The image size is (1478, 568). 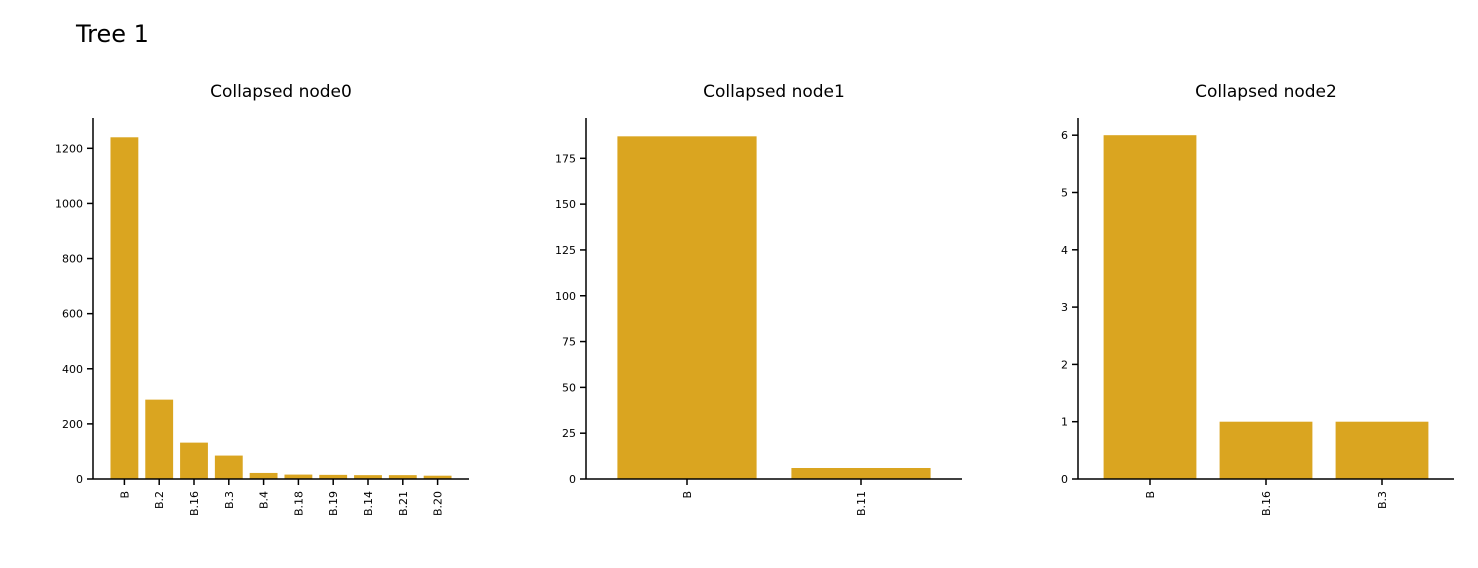 I want to click on panel-0-ytick-label-2: 400, so click(x=72, y=369).